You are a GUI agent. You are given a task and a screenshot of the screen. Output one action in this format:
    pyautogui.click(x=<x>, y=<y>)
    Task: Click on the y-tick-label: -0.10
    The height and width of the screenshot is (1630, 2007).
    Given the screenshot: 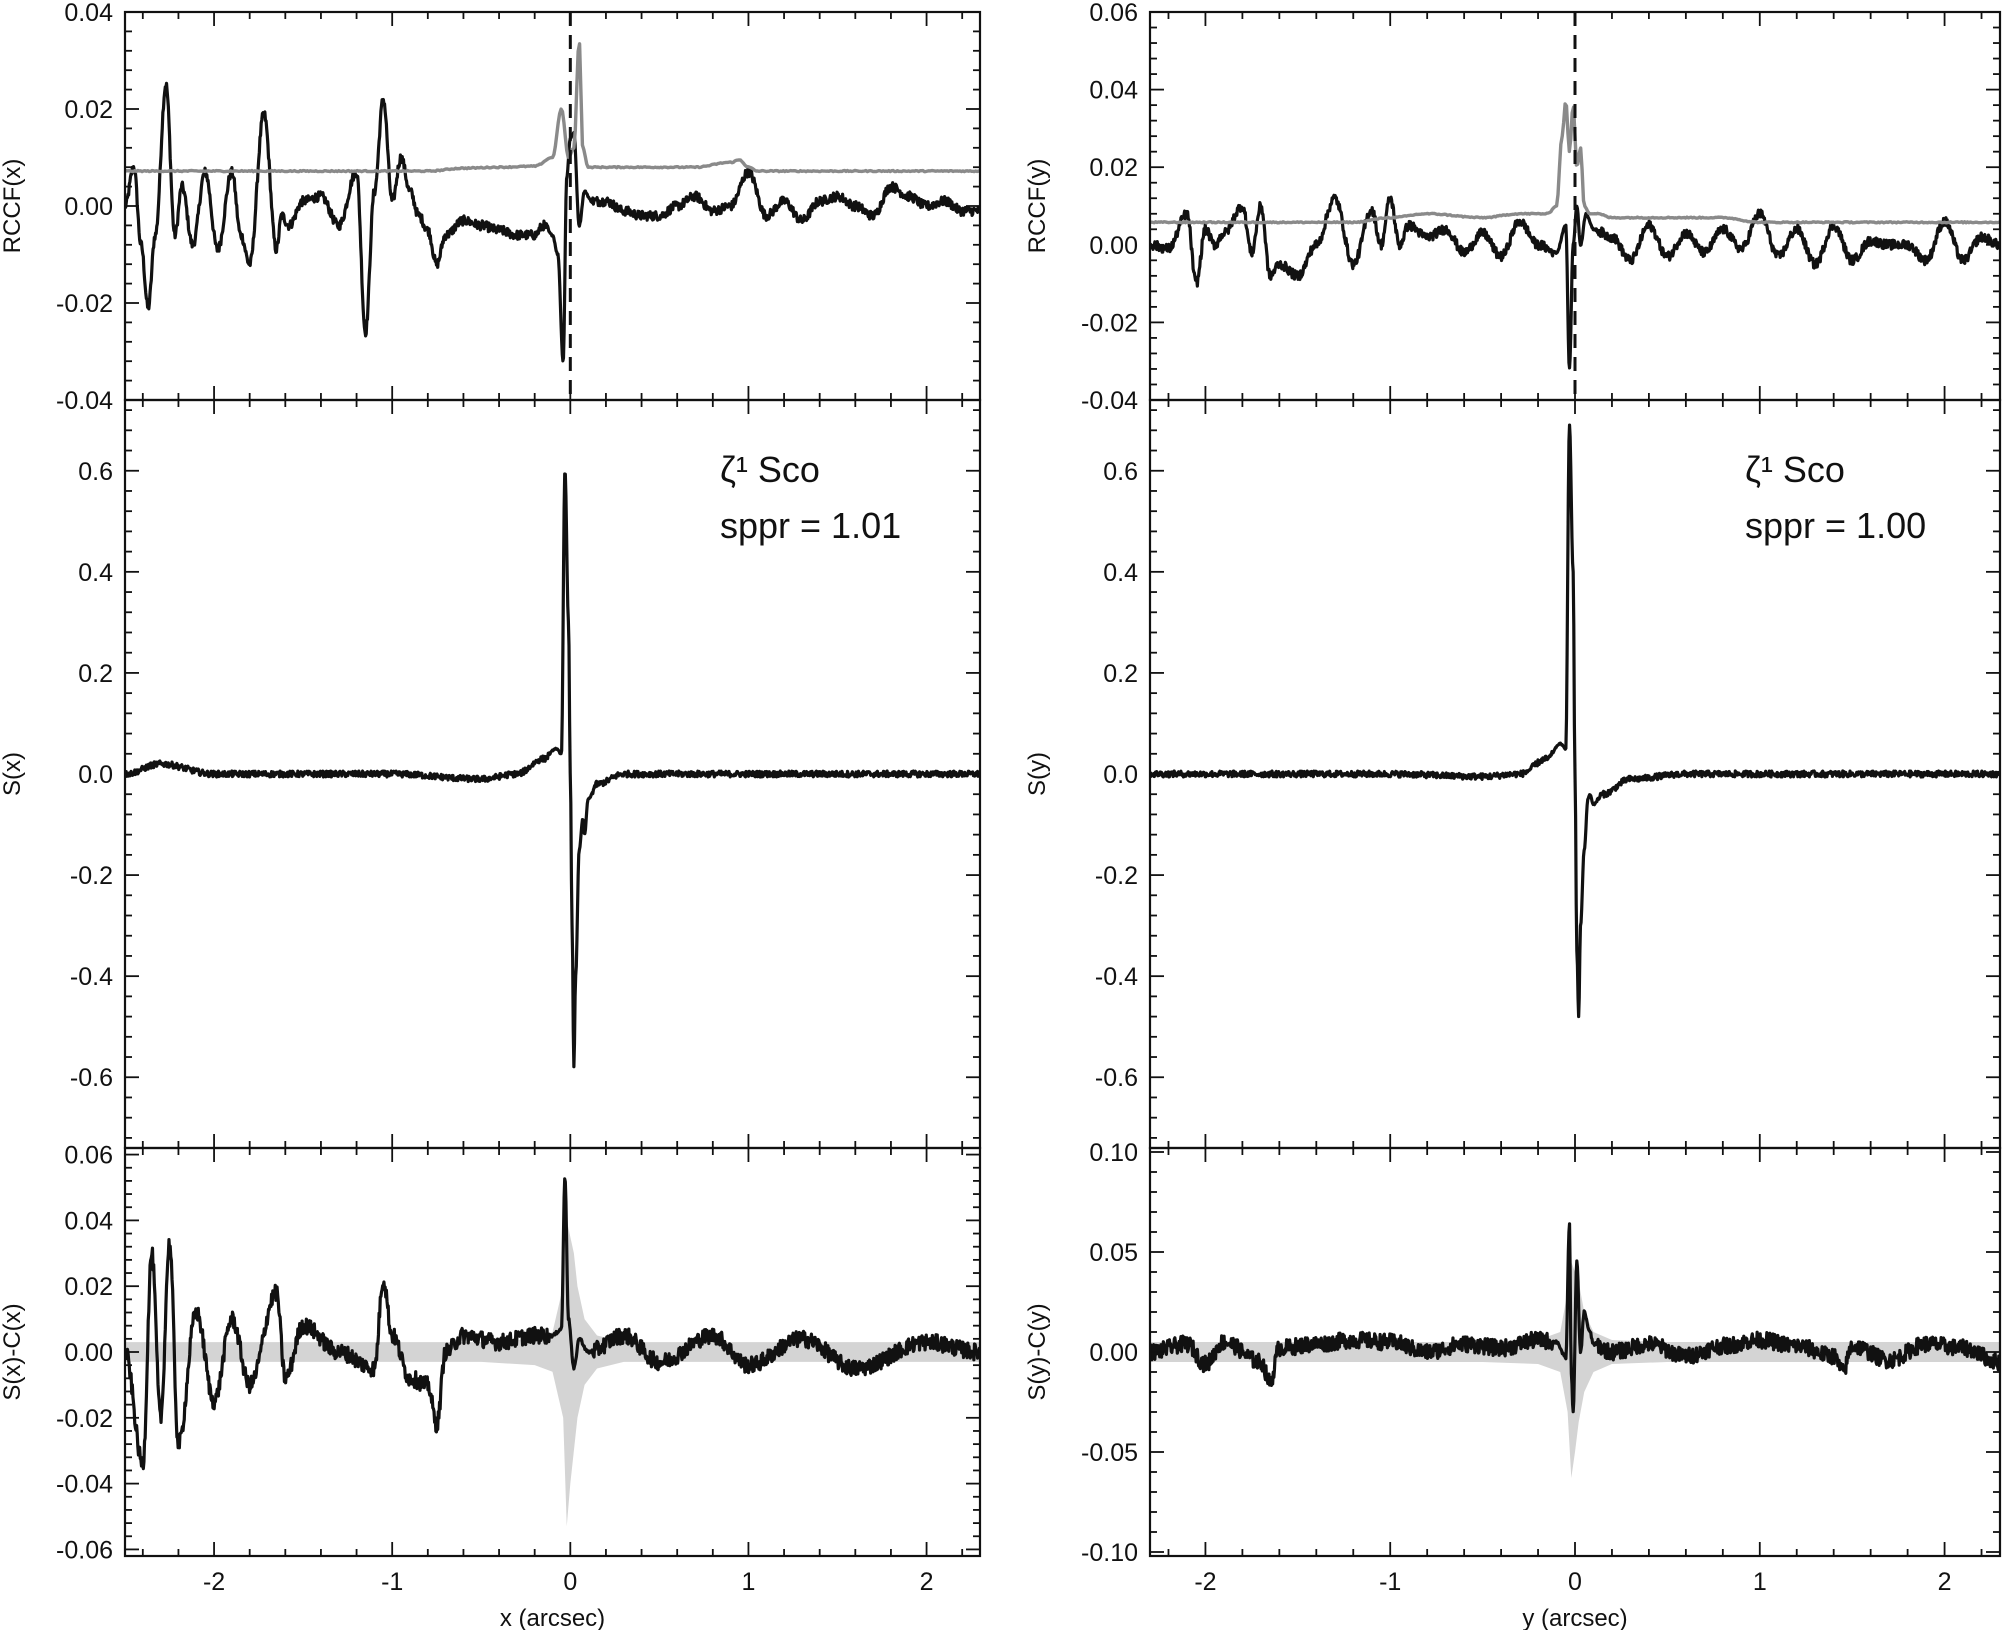 What is the action you would take?
    pyautogui.click(x=1109, y=1553)
    